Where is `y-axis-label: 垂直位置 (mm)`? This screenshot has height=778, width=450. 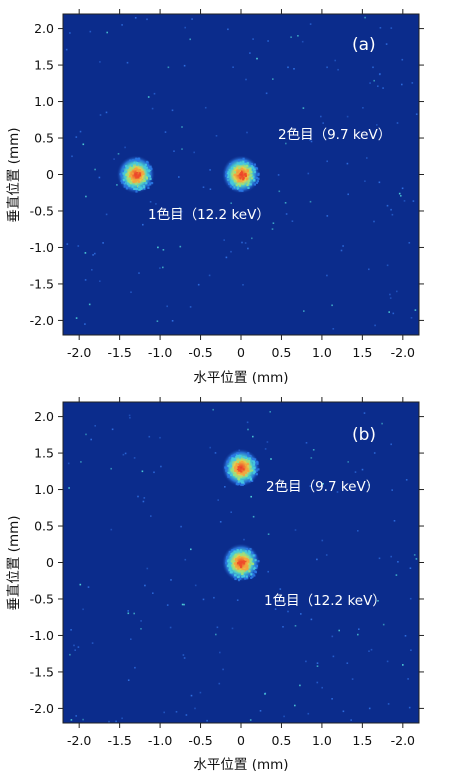
y-axis-label: 垂直位置 (mm) is located at coordinates (14, 562).